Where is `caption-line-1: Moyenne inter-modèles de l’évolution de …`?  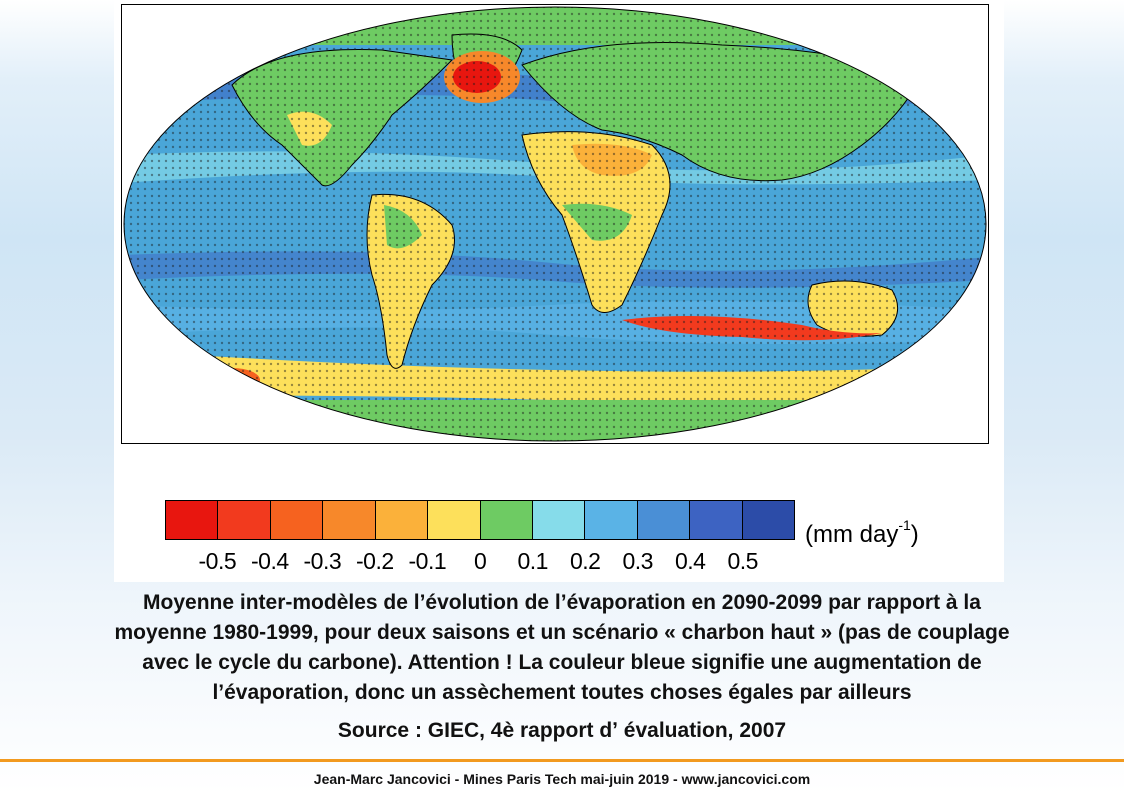 caption-line-1: Moyenne inter-modèles de l’évolution de … is located at coordinates (562, 602).